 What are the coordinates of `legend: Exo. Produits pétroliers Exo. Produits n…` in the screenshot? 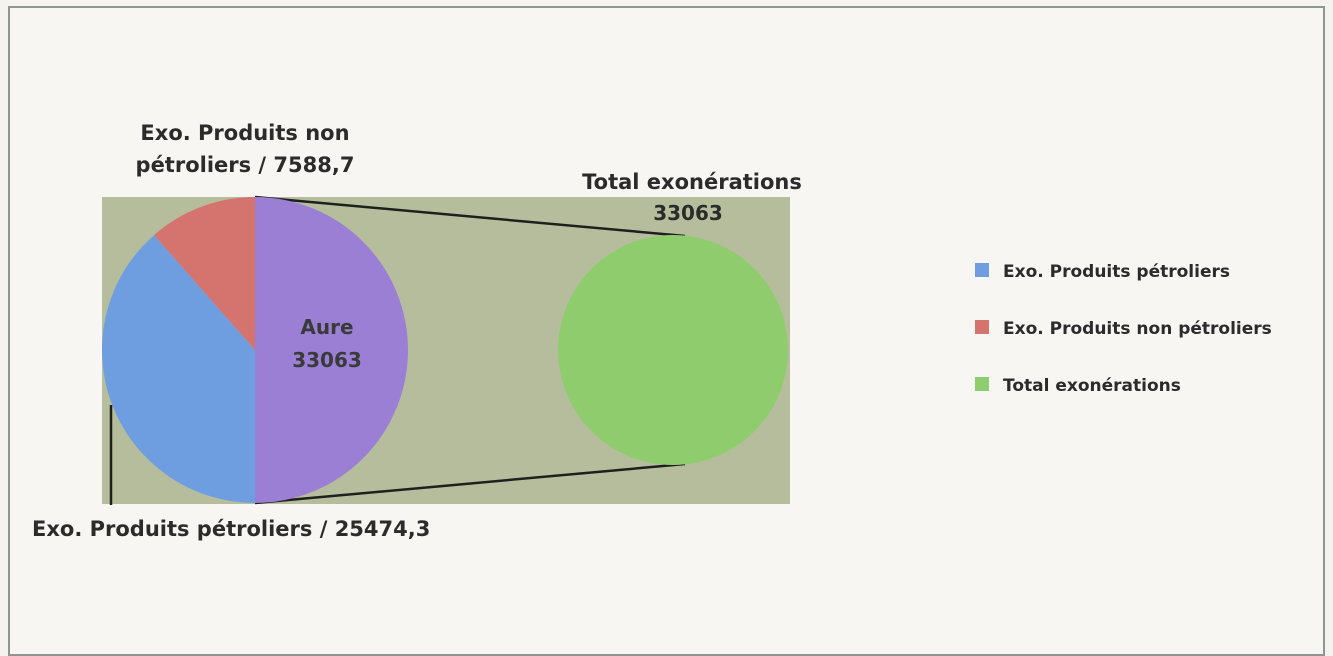 It's located at (1123, 329).